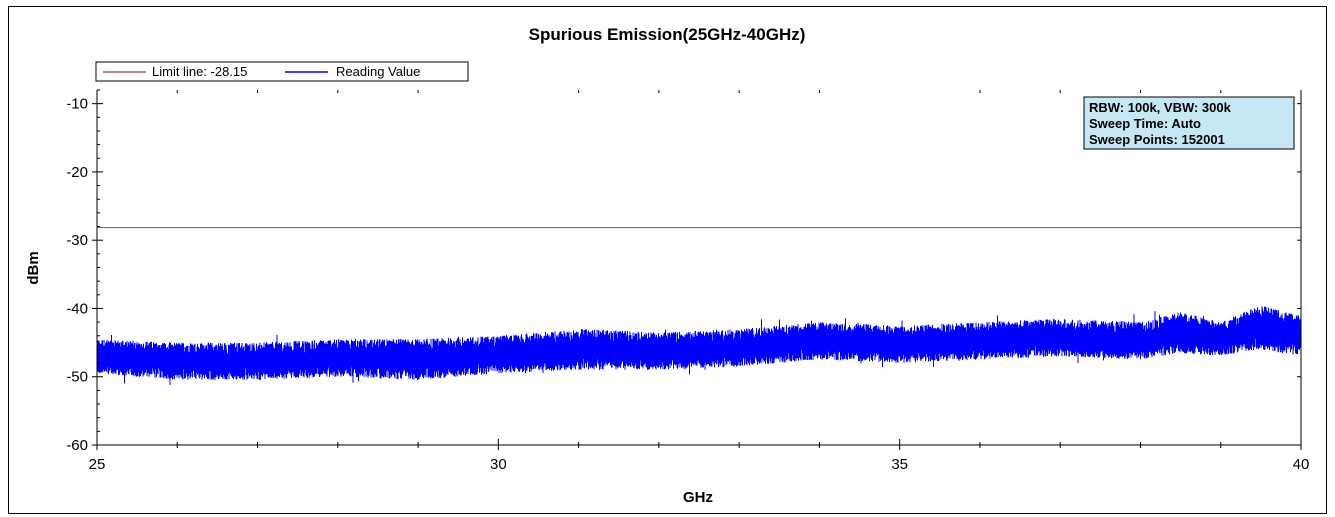 Image resolution: width=1335 pixels, height=517 pixels. I want to click on y-tick-label: -60, so click(77, 445).